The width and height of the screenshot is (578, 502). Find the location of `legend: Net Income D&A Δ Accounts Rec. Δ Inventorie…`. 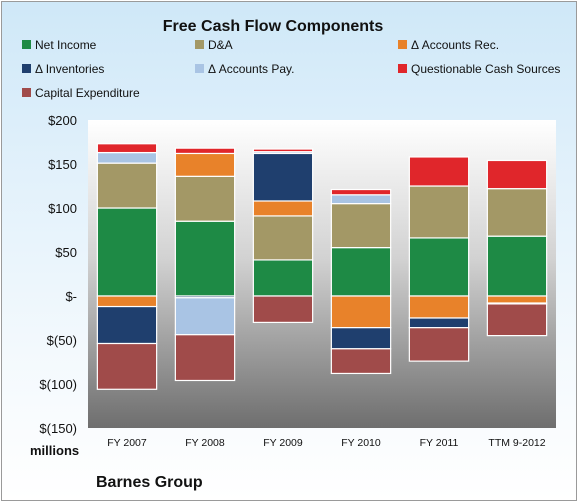

legend: Net Income D&A Δ Accounts Rec. Δ Inventorie… is located at coordinates (291, 69).